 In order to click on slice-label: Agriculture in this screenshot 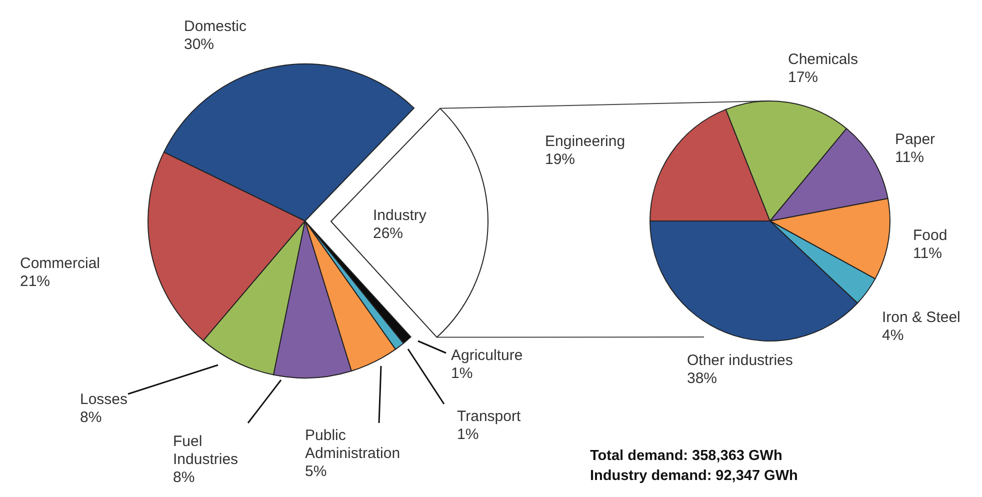, I will do `click(487, 355)`.